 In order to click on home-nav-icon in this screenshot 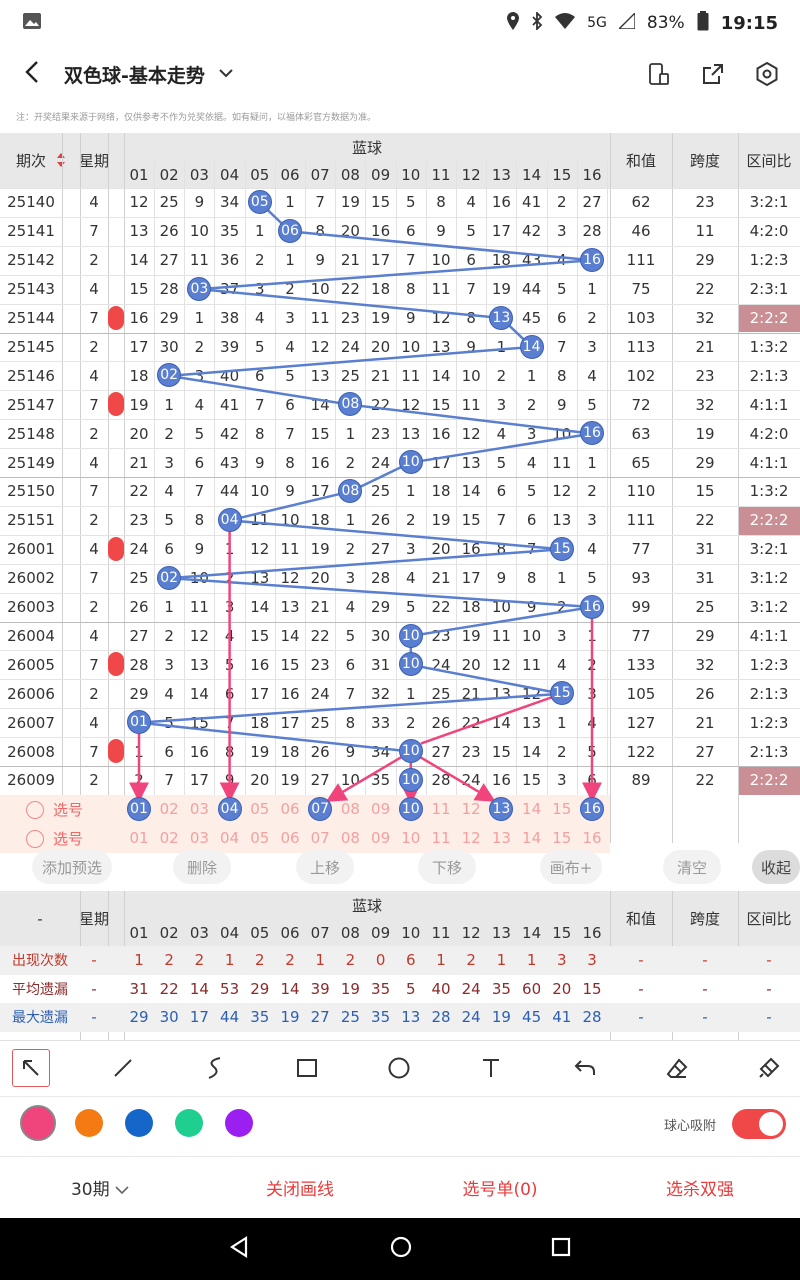, I will do `click(401, 1249)`.